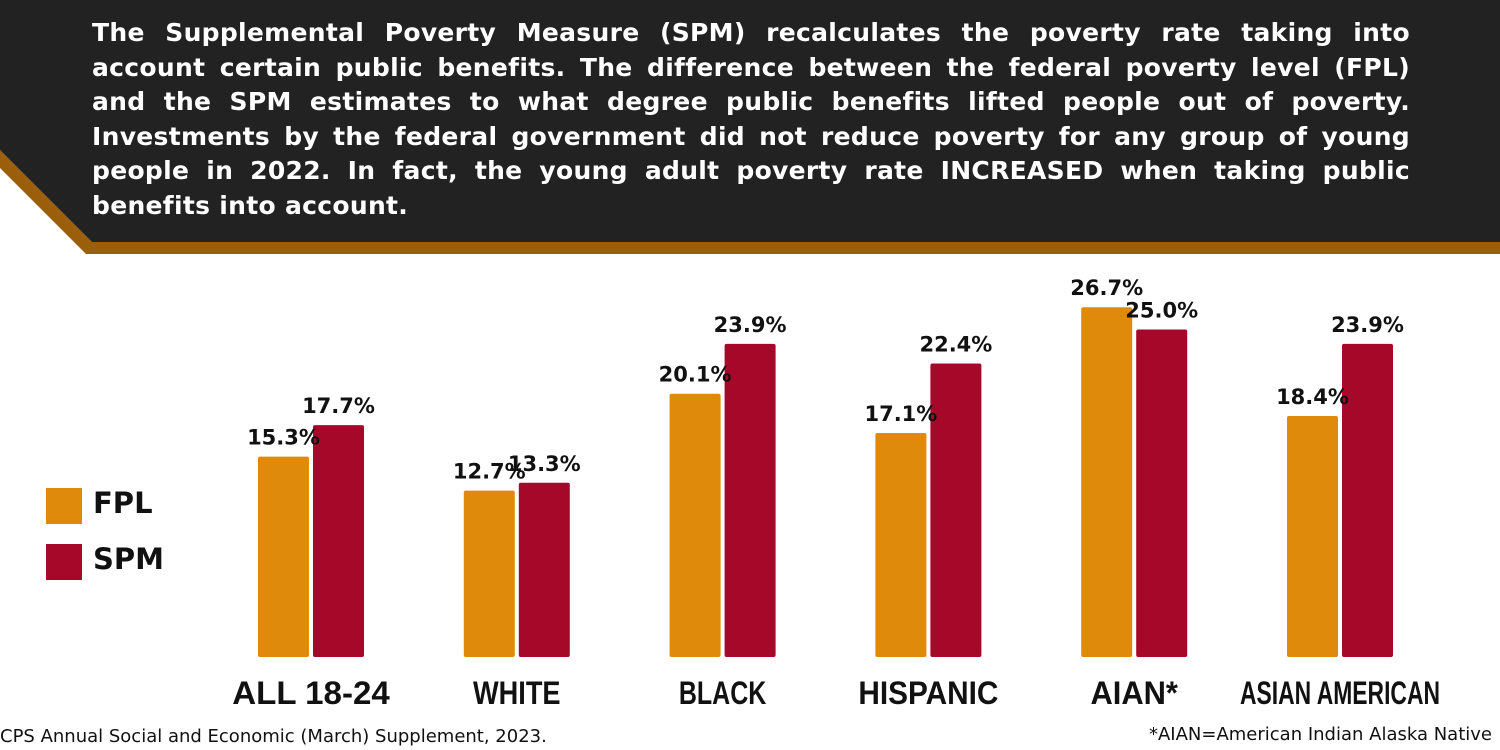 This screenshot has height=750, width=1500. Describe the element at coordinates (1107, 482) in the screenshot. I see `bar-fpl-aian` at that location.